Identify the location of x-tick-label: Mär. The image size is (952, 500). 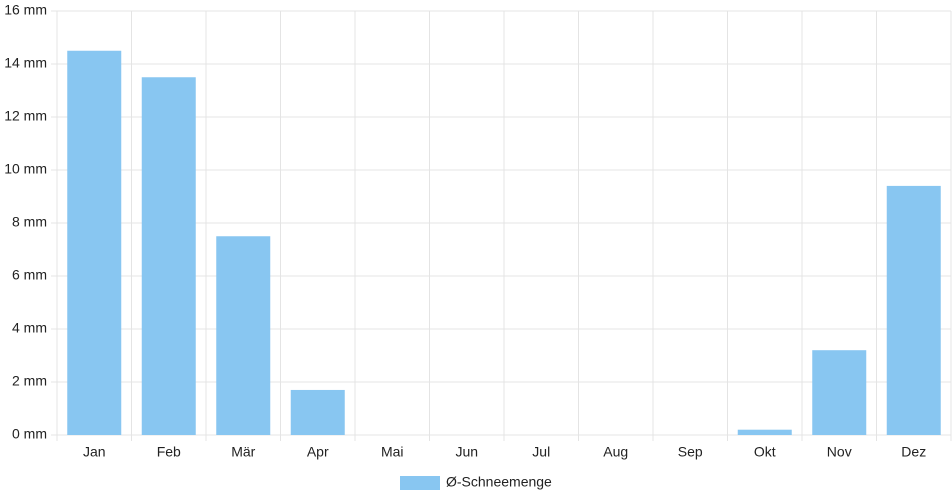
(243, 452).